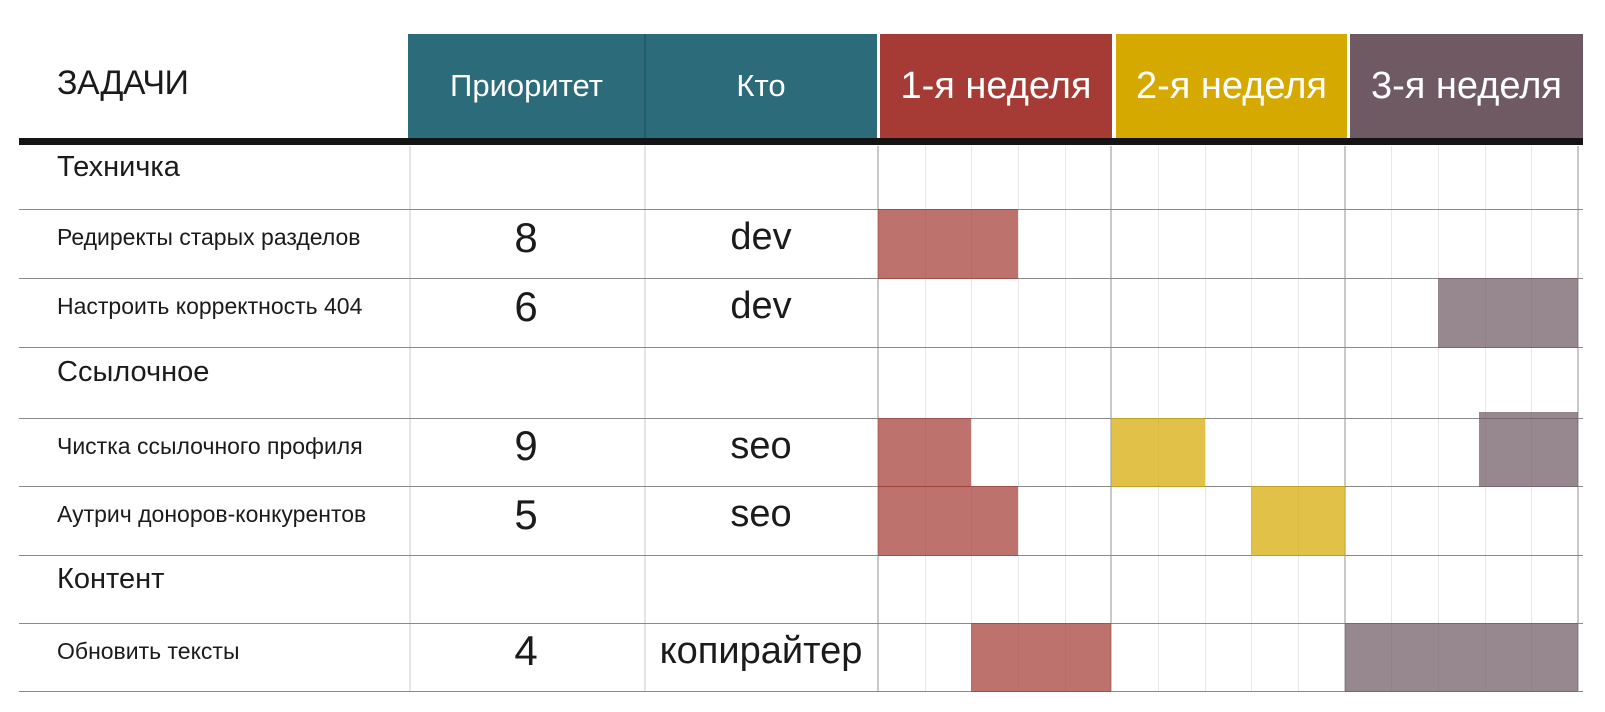  What do you see at coordinates (123, 82) in the screenshot?
I see `page-title: ЗАДАЧИ` at bounding box center [123, 82].